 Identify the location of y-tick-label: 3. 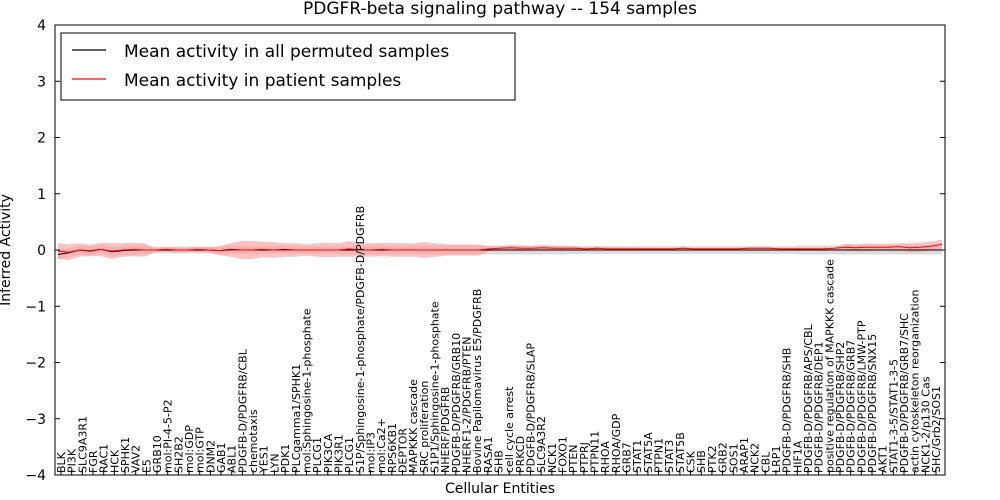
(41, 82).